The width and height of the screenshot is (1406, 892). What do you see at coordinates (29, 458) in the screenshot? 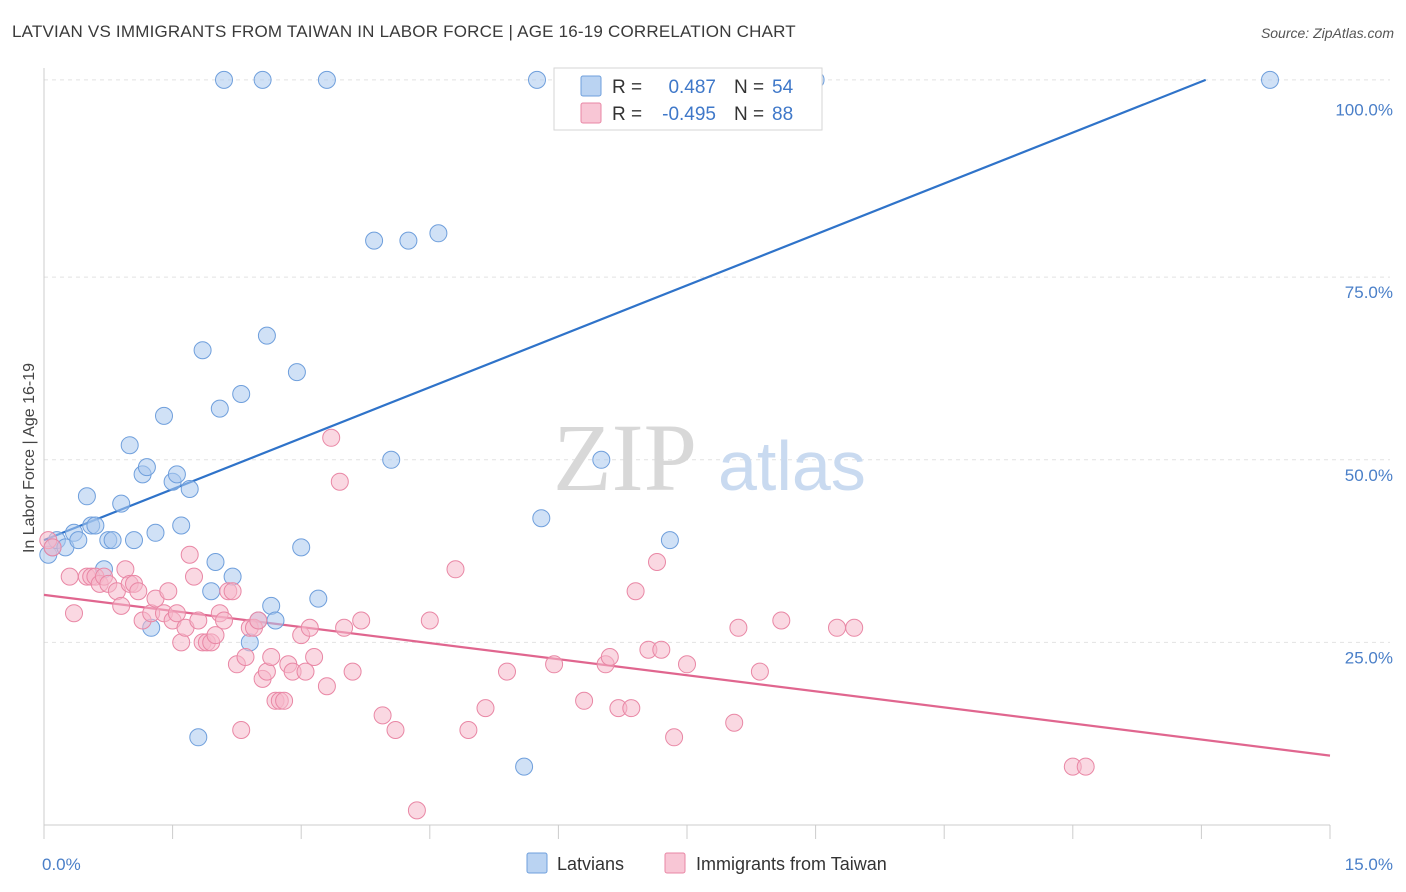
I see `y-axis-label: In Labor Force | Age 16-19` at bounding box center [29, 458].